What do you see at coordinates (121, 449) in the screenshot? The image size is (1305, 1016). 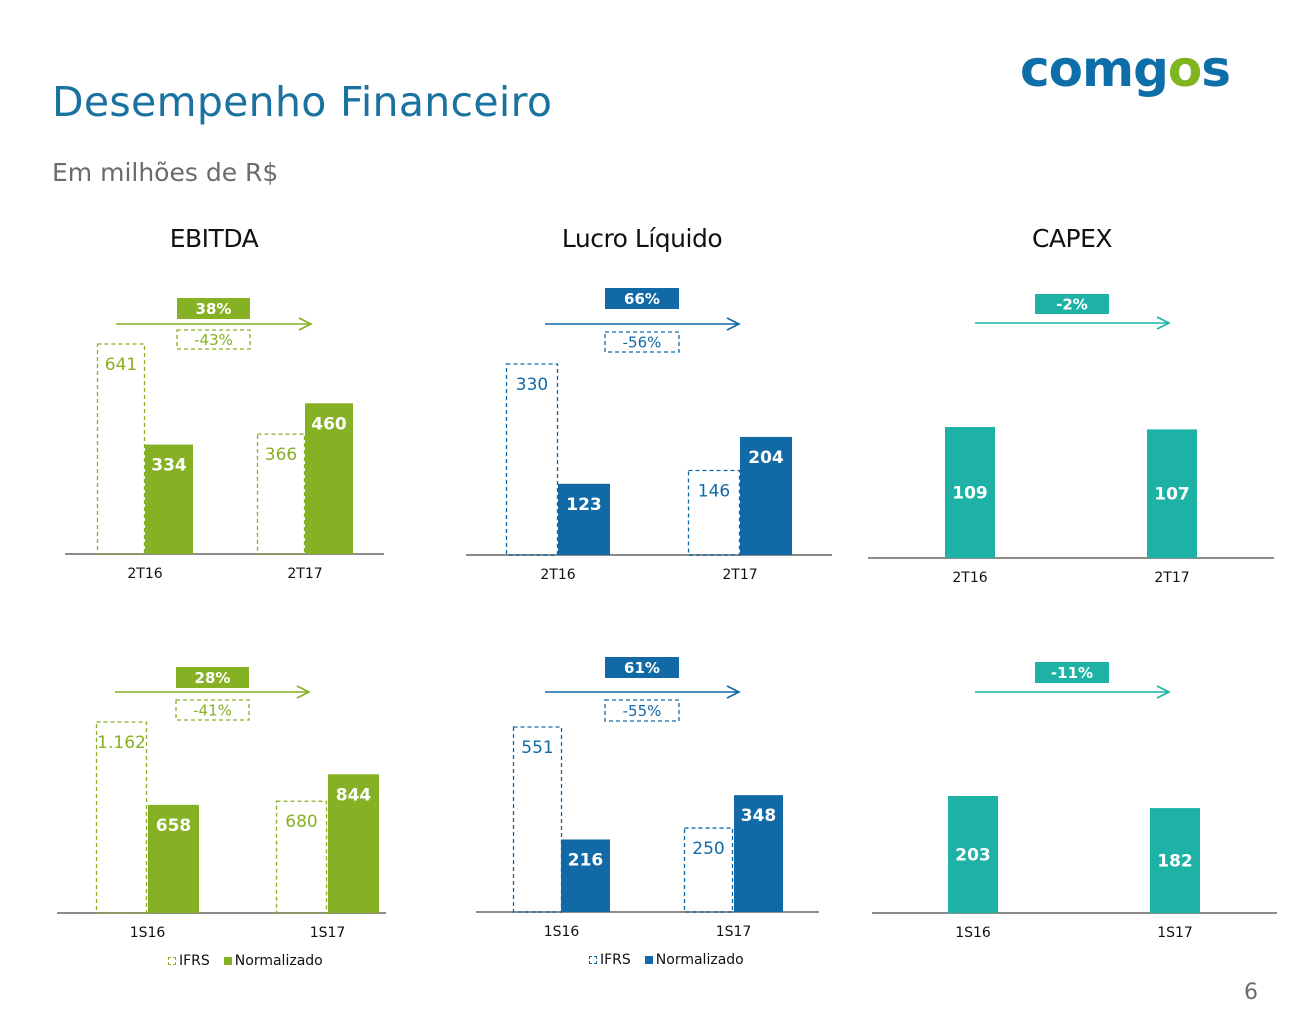 I see `ebitda-quarter-bar-ifrs-2T16` at bounding box center [121, 449].